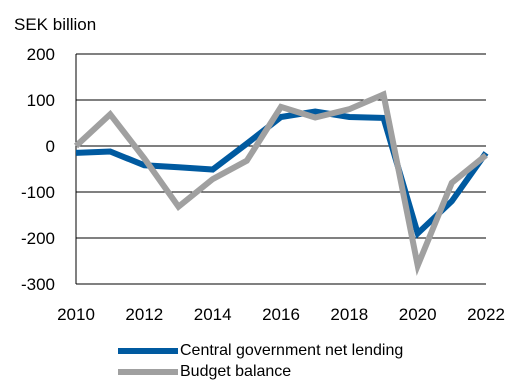 Image resolution: width=513 pixels, height=382 pixels. What do you see at coordinates (292, 350) in the screenshot?
I see `legend-label-net-lending: Central government net lending` at bounding box center [292, 350].